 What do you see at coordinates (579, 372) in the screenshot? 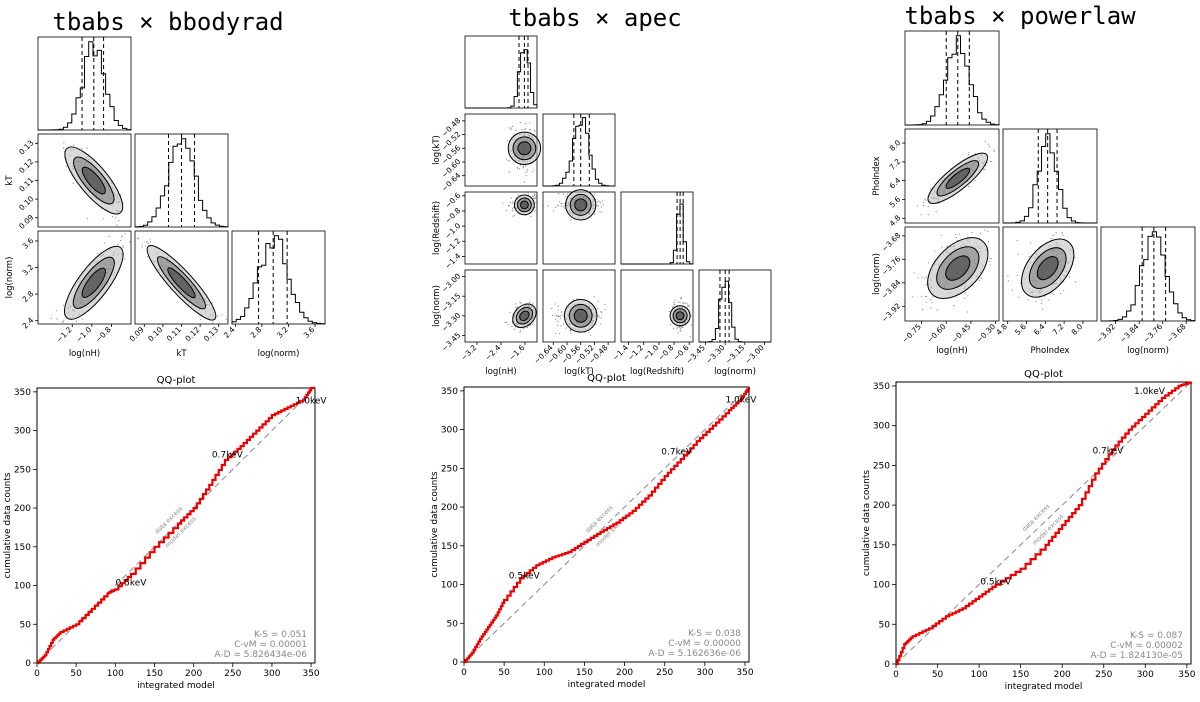
I see `x-axis-label: log(kT)` at bounding box center [579, 372].